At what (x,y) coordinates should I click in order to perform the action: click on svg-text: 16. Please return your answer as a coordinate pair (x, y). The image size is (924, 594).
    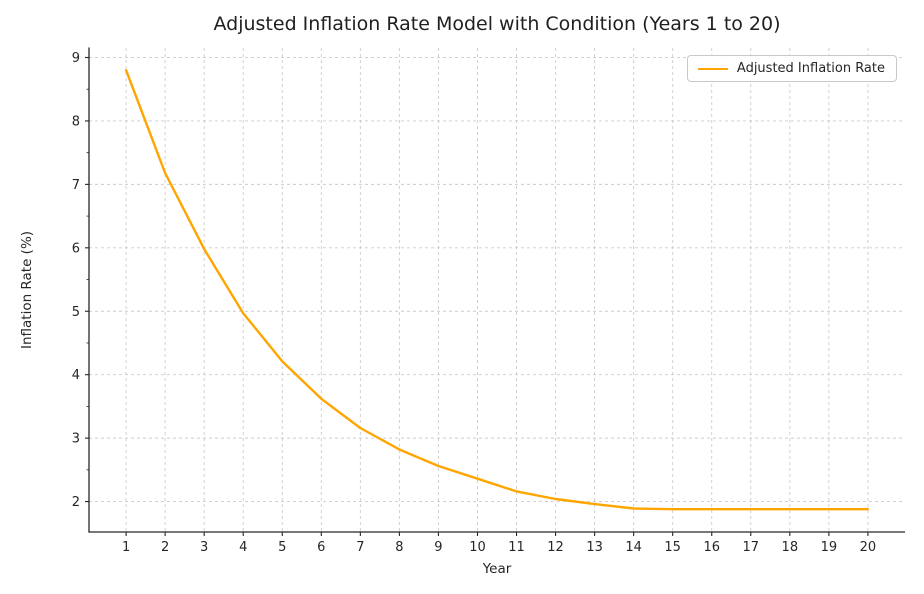
    Looking at the image, I should click on (711, 547).